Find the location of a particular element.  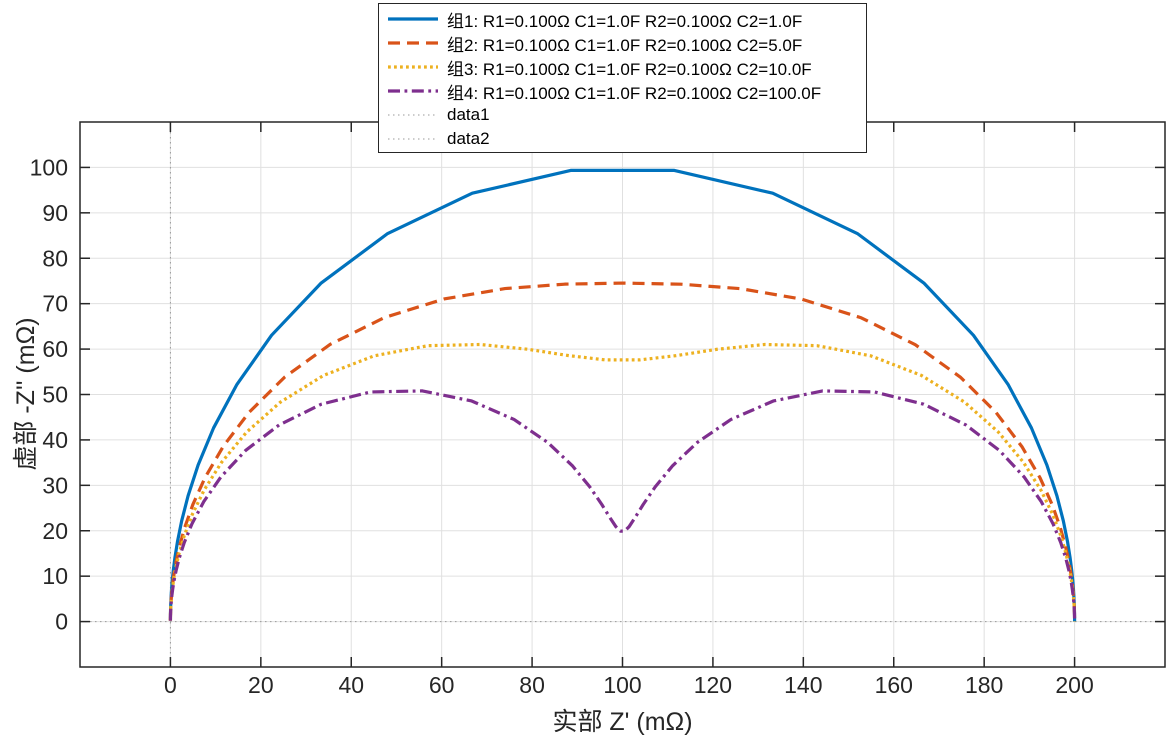

legend-line-sample-series1 is located at coordinates (413, 19).